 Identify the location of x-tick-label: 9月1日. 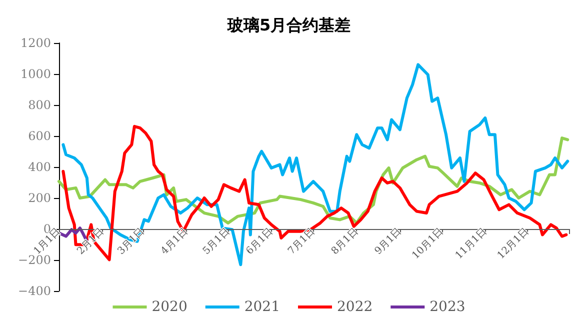
(388, 242).